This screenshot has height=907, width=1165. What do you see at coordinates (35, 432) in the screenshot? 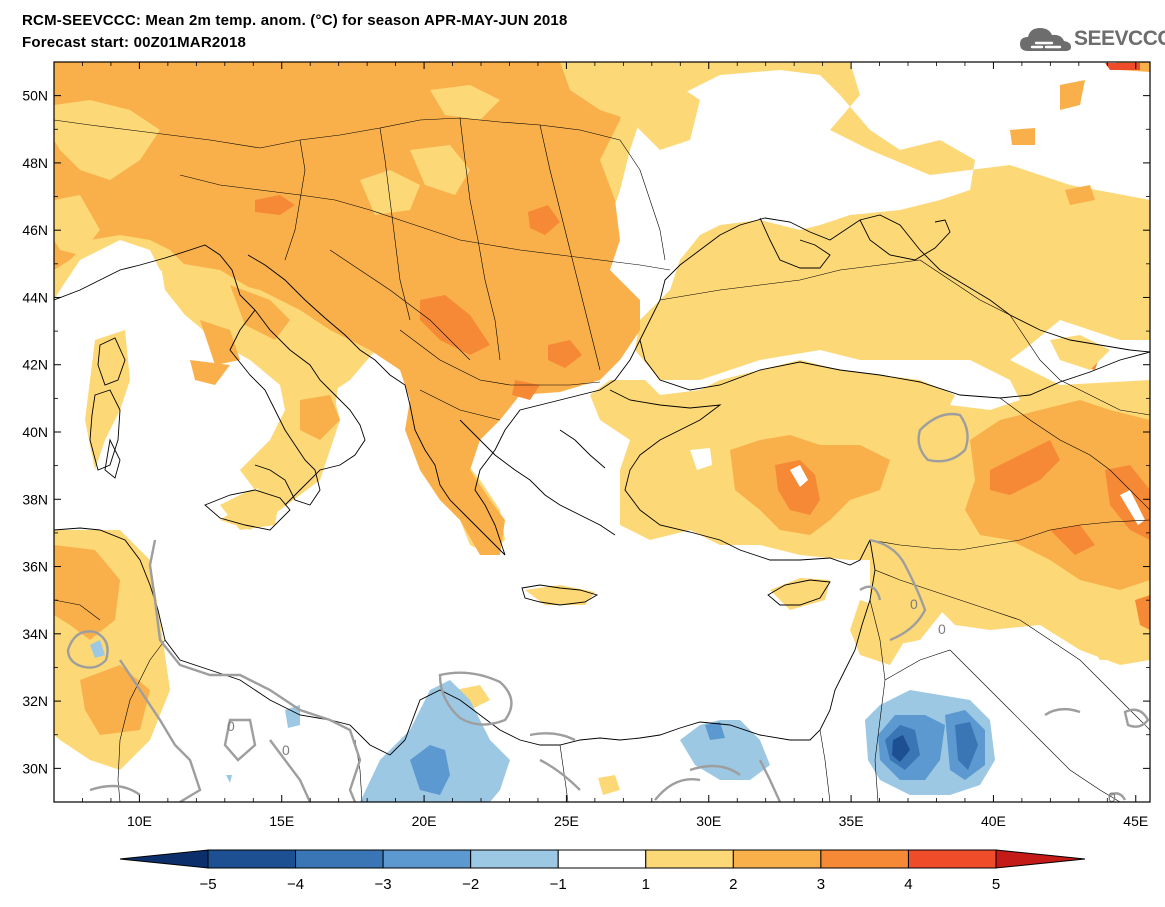
I see `lat-tick-label: 40N` at bounding box center [35, 432].